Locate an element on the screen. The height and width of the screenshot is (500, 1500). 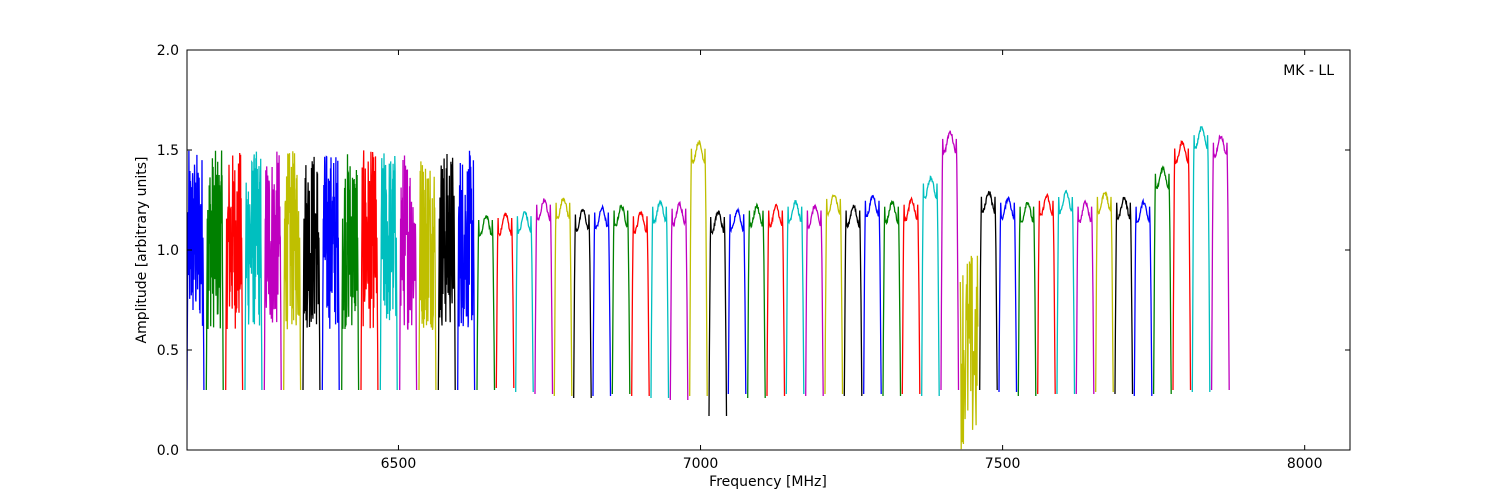
x-tick-label: 7500 is located at coordinates (1003, 464).